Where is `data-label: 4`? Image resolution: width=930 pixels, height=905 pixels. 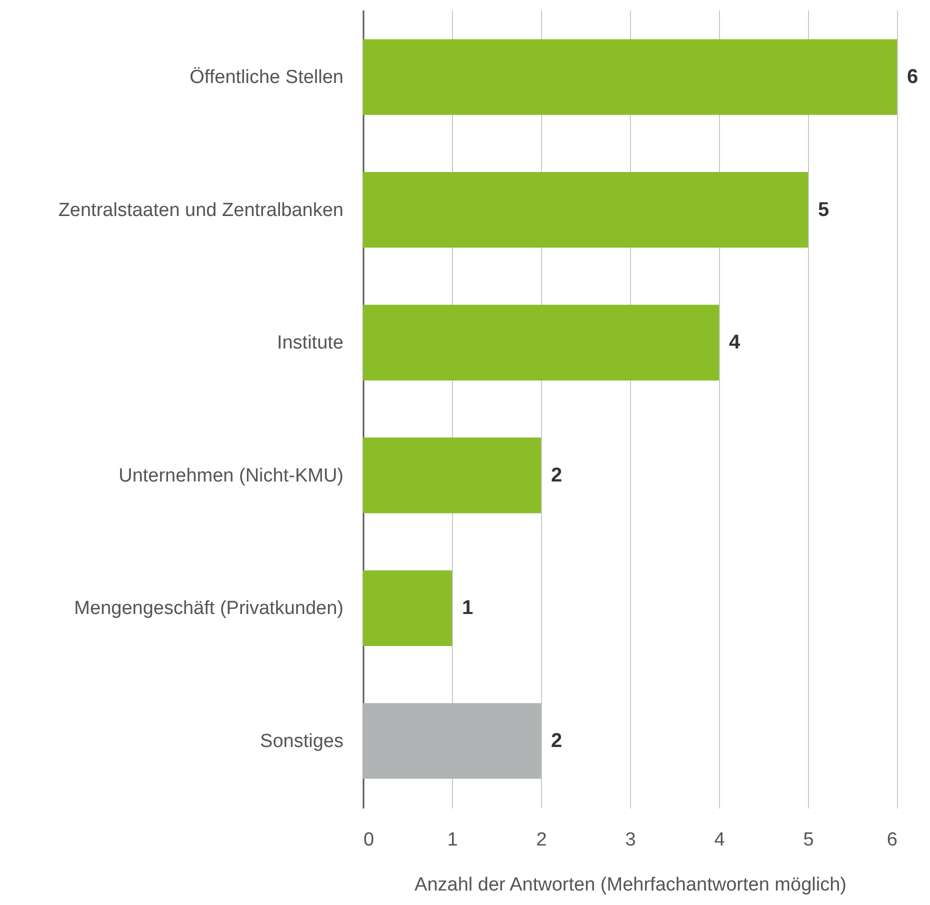
data-label: 4 is located at coordinates (735, 343).